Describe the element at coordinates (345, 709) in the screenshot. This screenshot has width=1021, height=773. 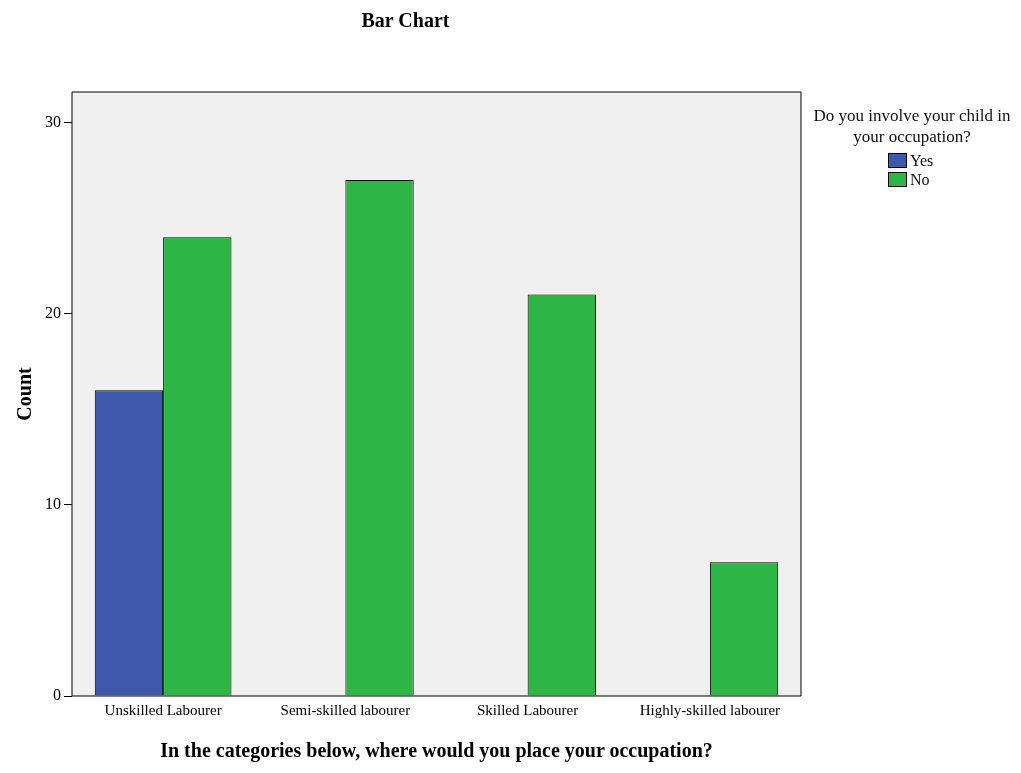
I see `x-tick-label: Semi-skilled labourer` at that location.